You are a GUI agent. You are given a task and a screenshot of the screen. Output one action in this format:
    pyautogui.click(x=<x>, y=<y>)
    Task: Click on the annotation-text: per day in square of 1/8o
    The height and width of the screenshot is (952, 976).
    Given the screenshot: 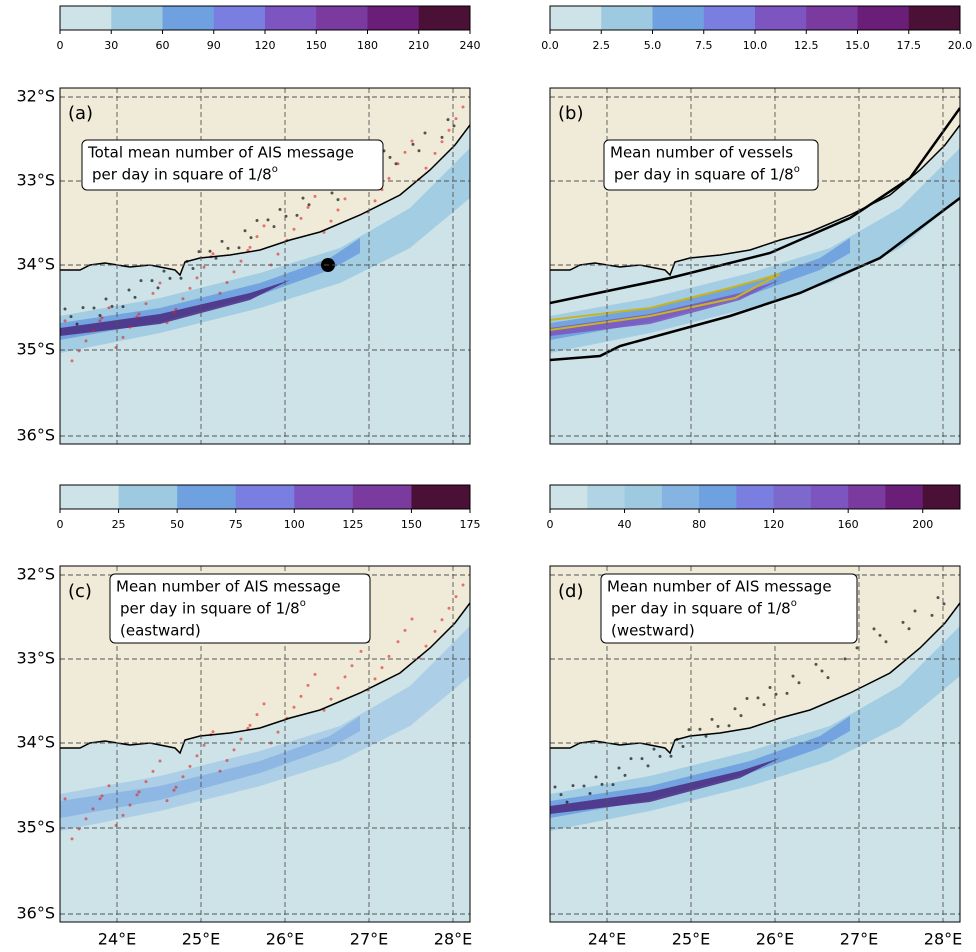 What is the action you would take?
    pyautogui.click(x=704, y=608)
    